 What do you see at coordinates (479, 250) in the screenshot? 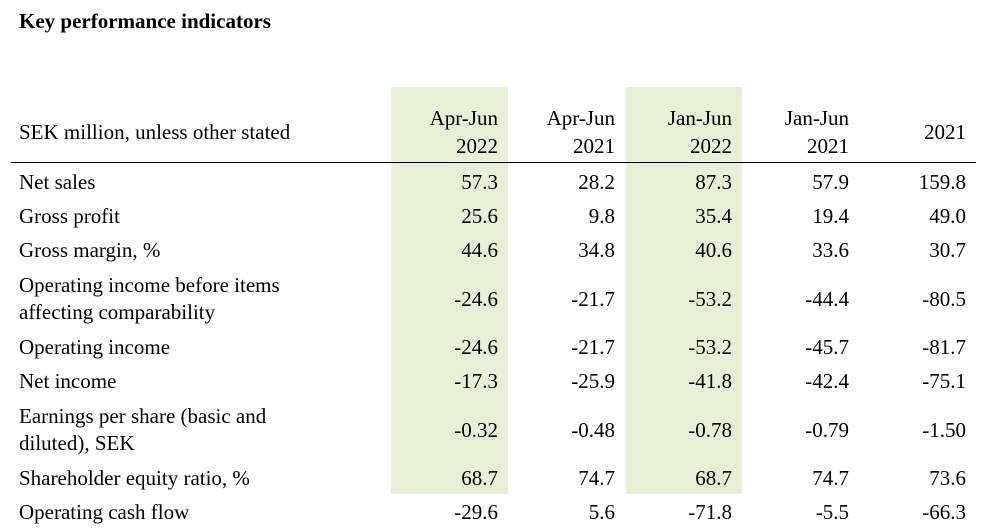
I see `cell-value: 44.6` at bounding box center [479, 250].